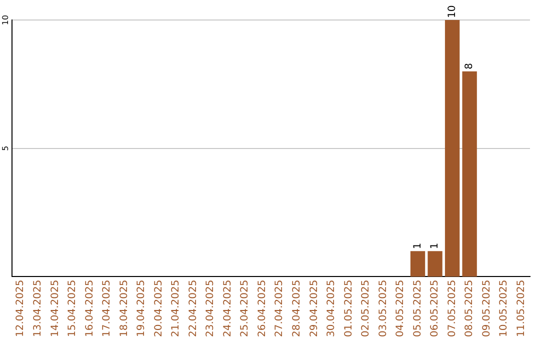  Describe the element at coordinates (124, 309) in the screenshot. I see `x-tick-label: 18.04.2025` at that location.